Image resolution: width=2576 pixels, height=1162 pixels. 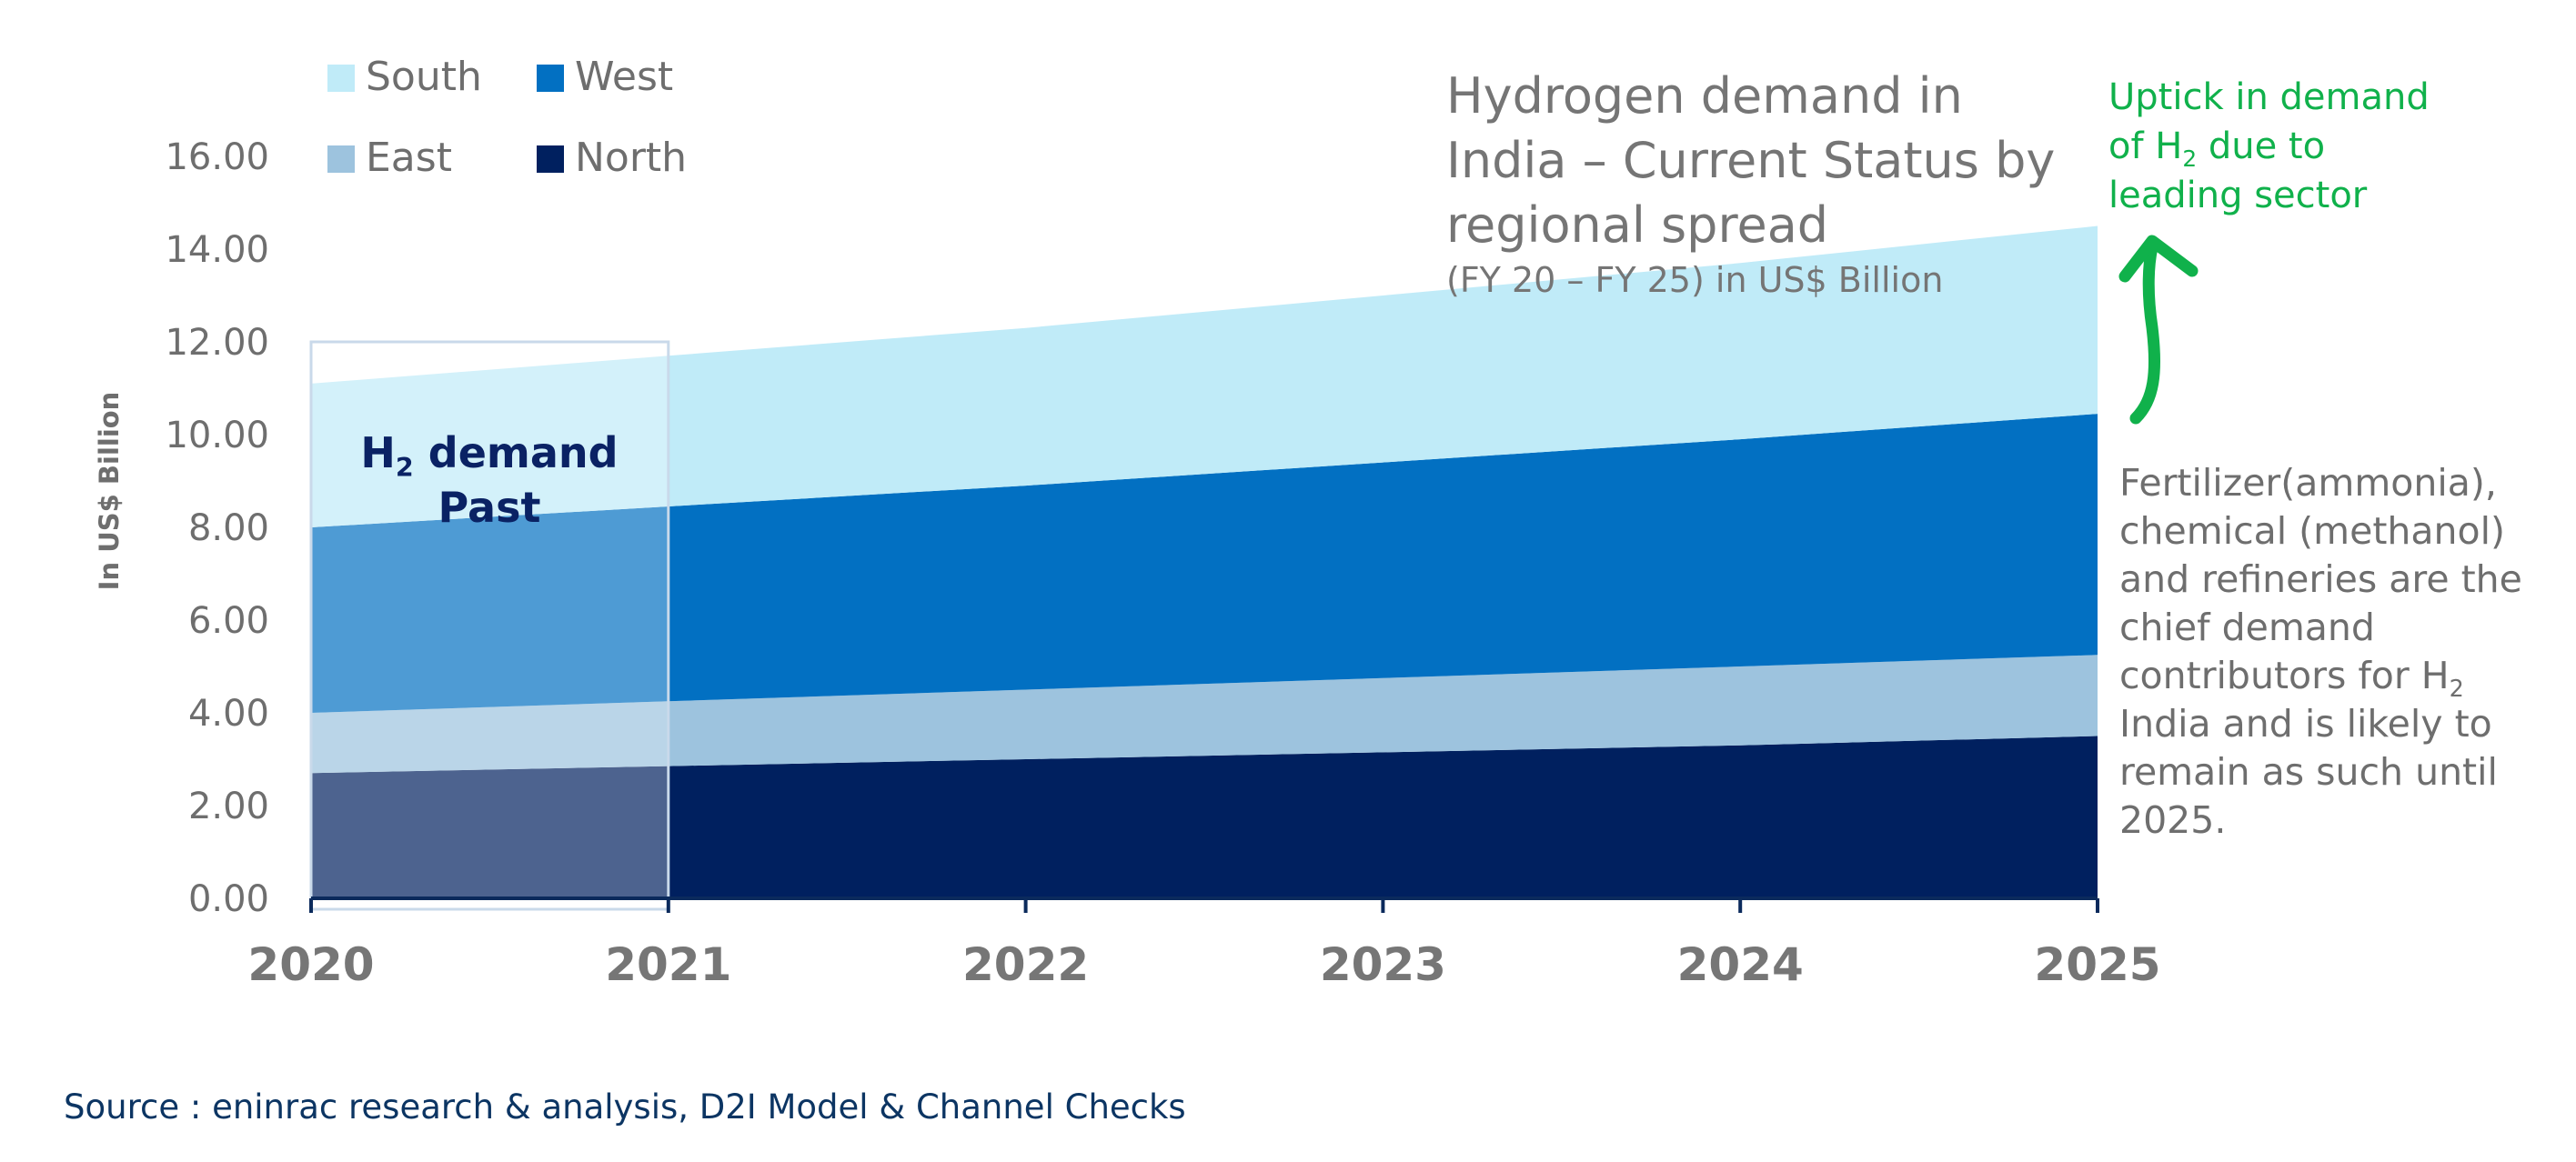 What do you see at coordinates (668, 965) in the screenshot?
I see `x-tick-label: 2021` at bounding box center [668, 965].